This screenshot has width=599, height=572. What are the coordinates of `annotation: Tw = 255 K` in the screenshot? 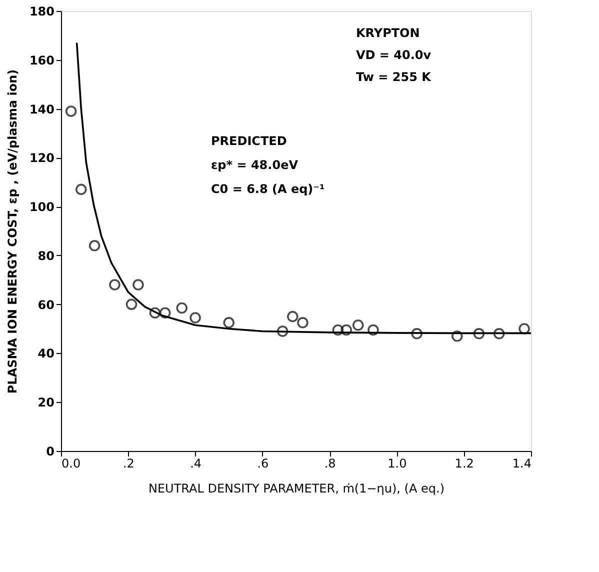 It's located at (394, 77).